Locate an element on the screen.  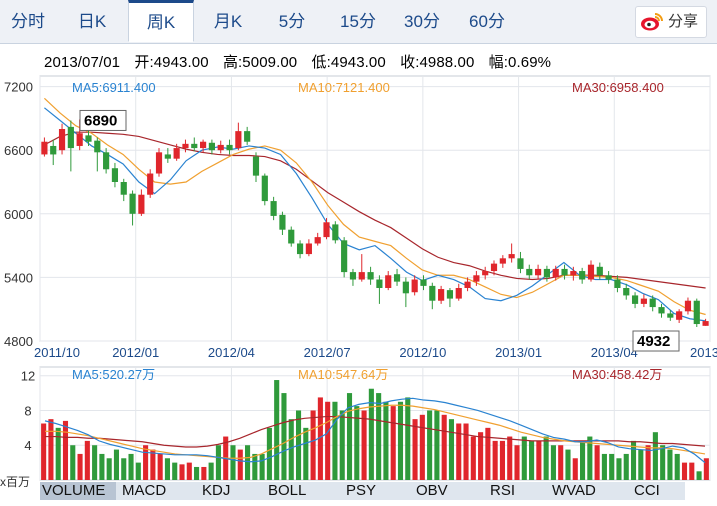
share-button: 分享 is located at coordinates (670, 22).